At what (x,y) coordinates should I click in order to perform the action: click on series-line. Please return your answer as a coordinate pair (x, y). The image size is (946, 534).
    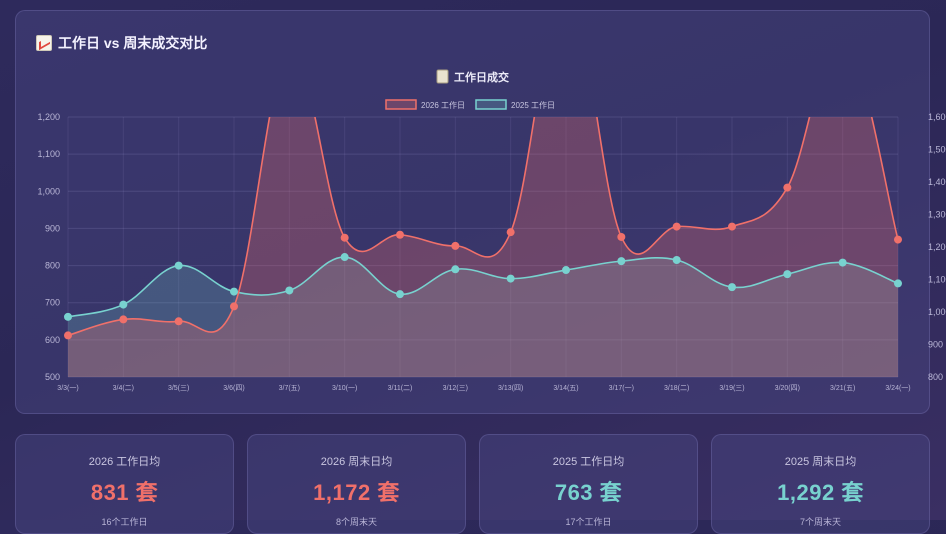
    Looking at the image, I should click on (483, 287).